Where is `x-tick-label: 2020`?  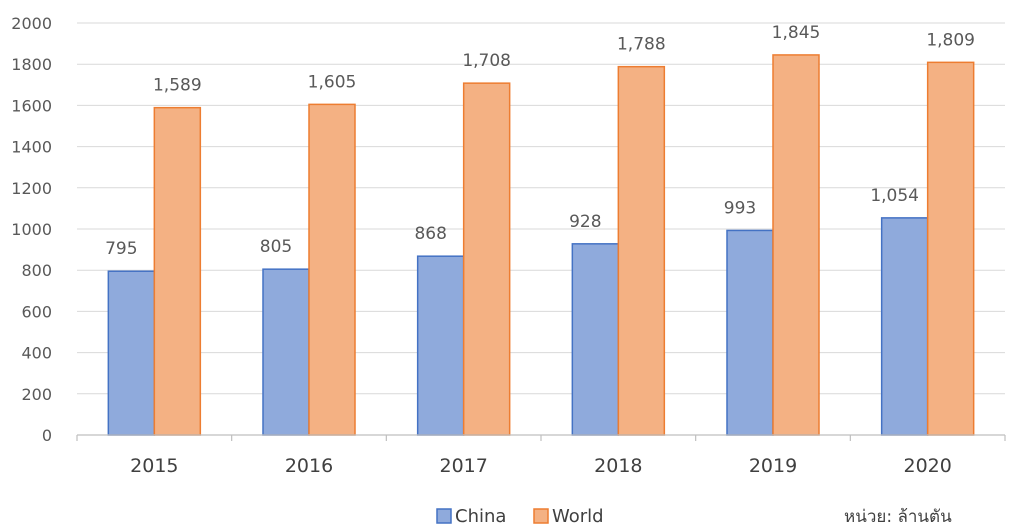 x-tick-label: 2020 is located at coordinates (927, 466).